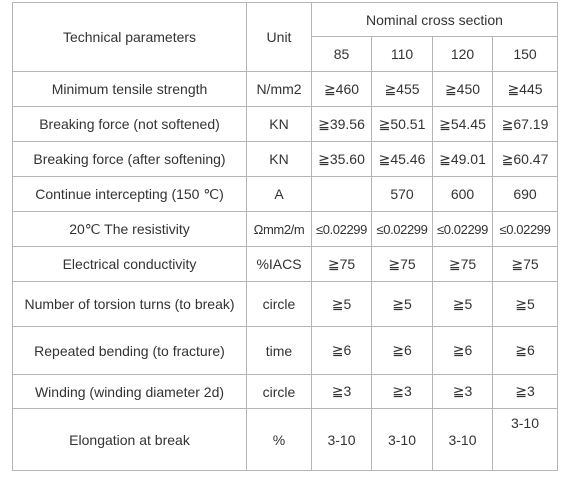  I want to click on value-cell: ≧450, so click(462, 89).